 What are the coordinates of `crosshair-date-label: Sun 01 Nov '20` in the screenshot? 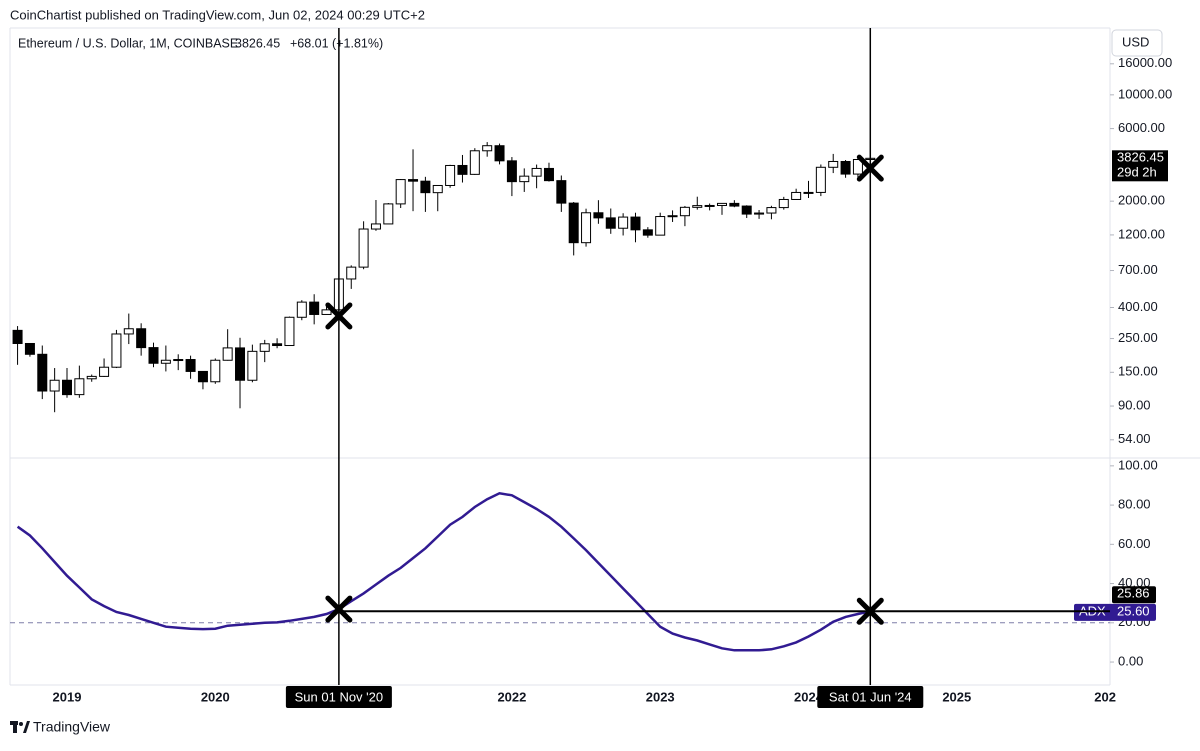 It's located at (339, 696).